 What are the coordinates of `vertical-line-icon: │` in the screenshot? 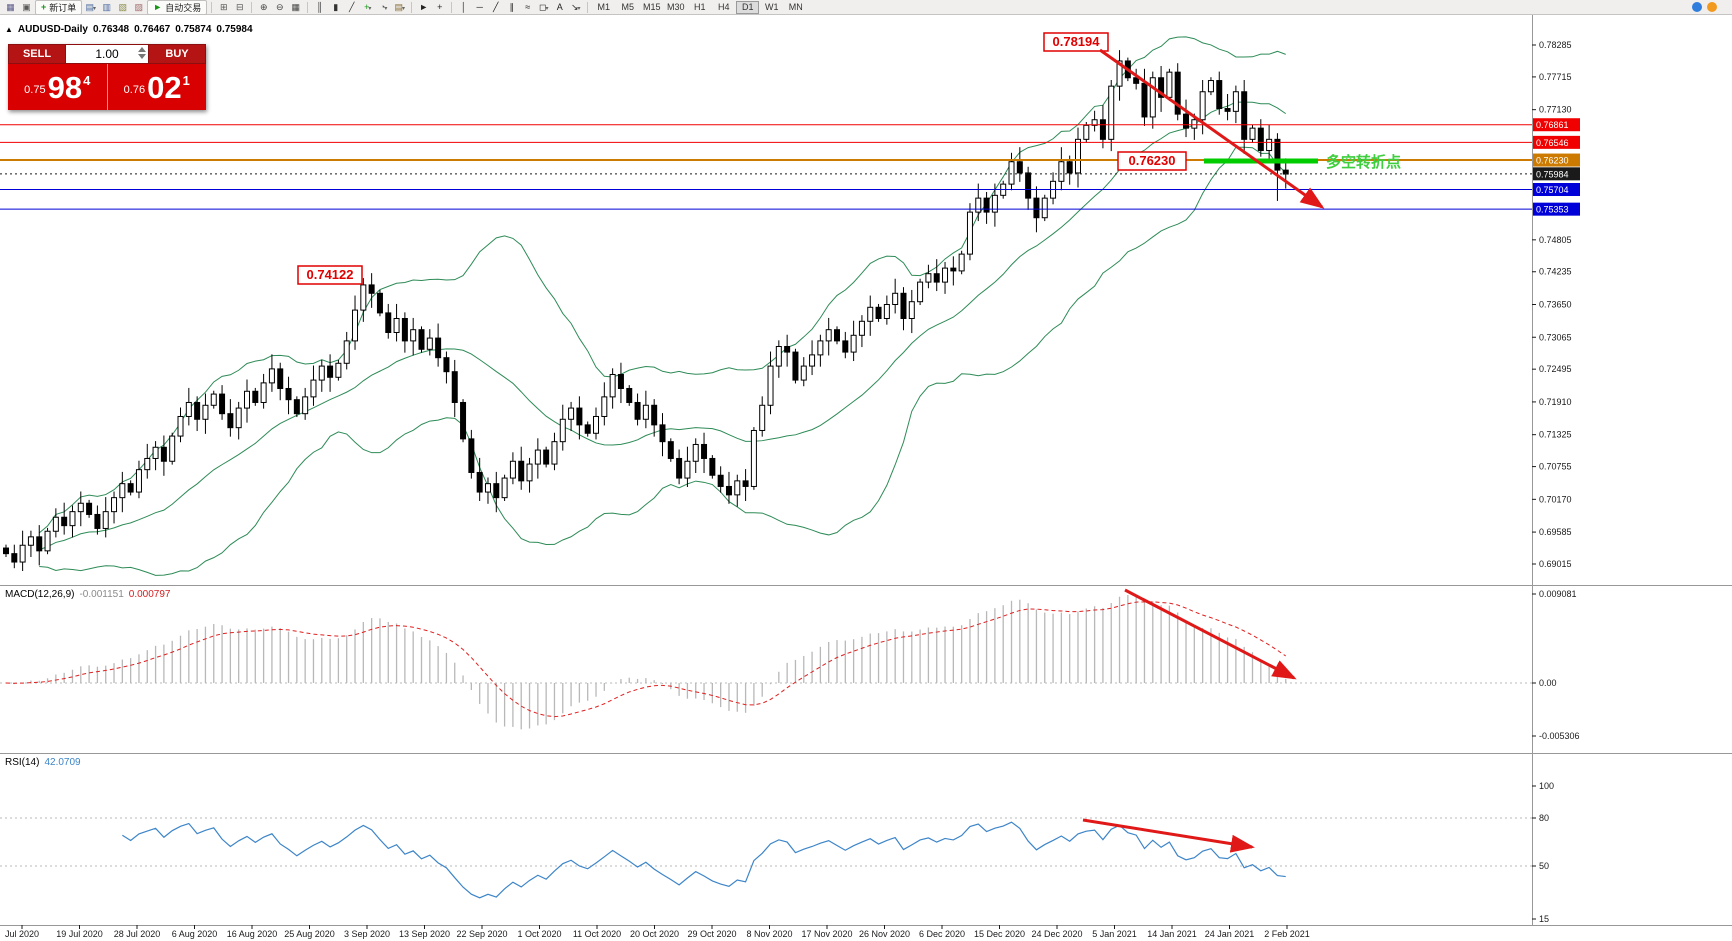 It's located at (463, 6).